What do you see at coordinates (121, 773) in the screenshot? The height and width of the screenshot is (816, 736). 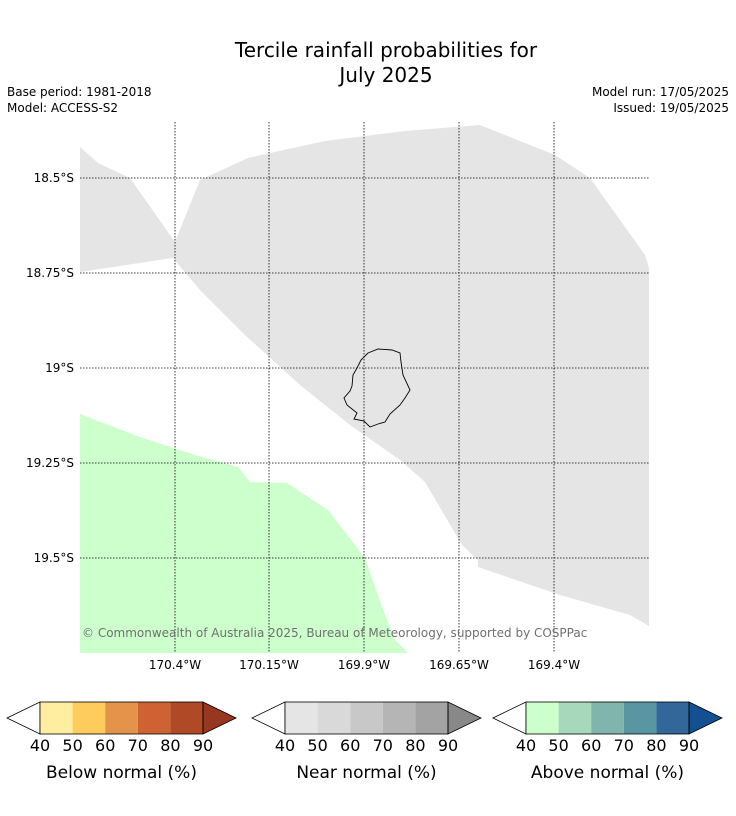 I see `legend-title: Below normal (%)` at bounding box center [121, 773].